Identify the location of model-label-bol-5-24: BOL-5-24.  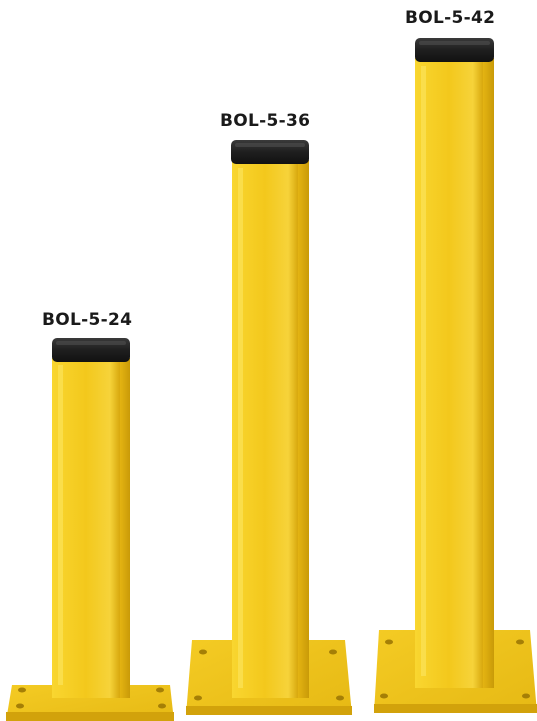
(87, 320).